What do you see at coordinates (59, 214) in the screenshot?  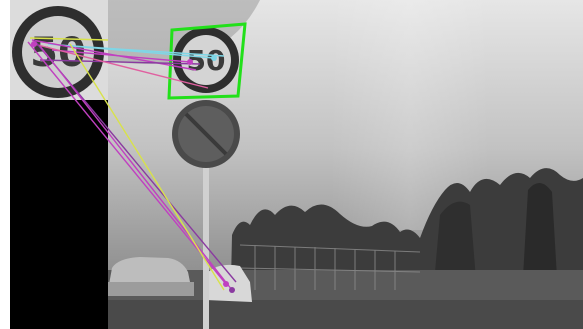 I see `template-black-area` at bounding box center [59, 214].